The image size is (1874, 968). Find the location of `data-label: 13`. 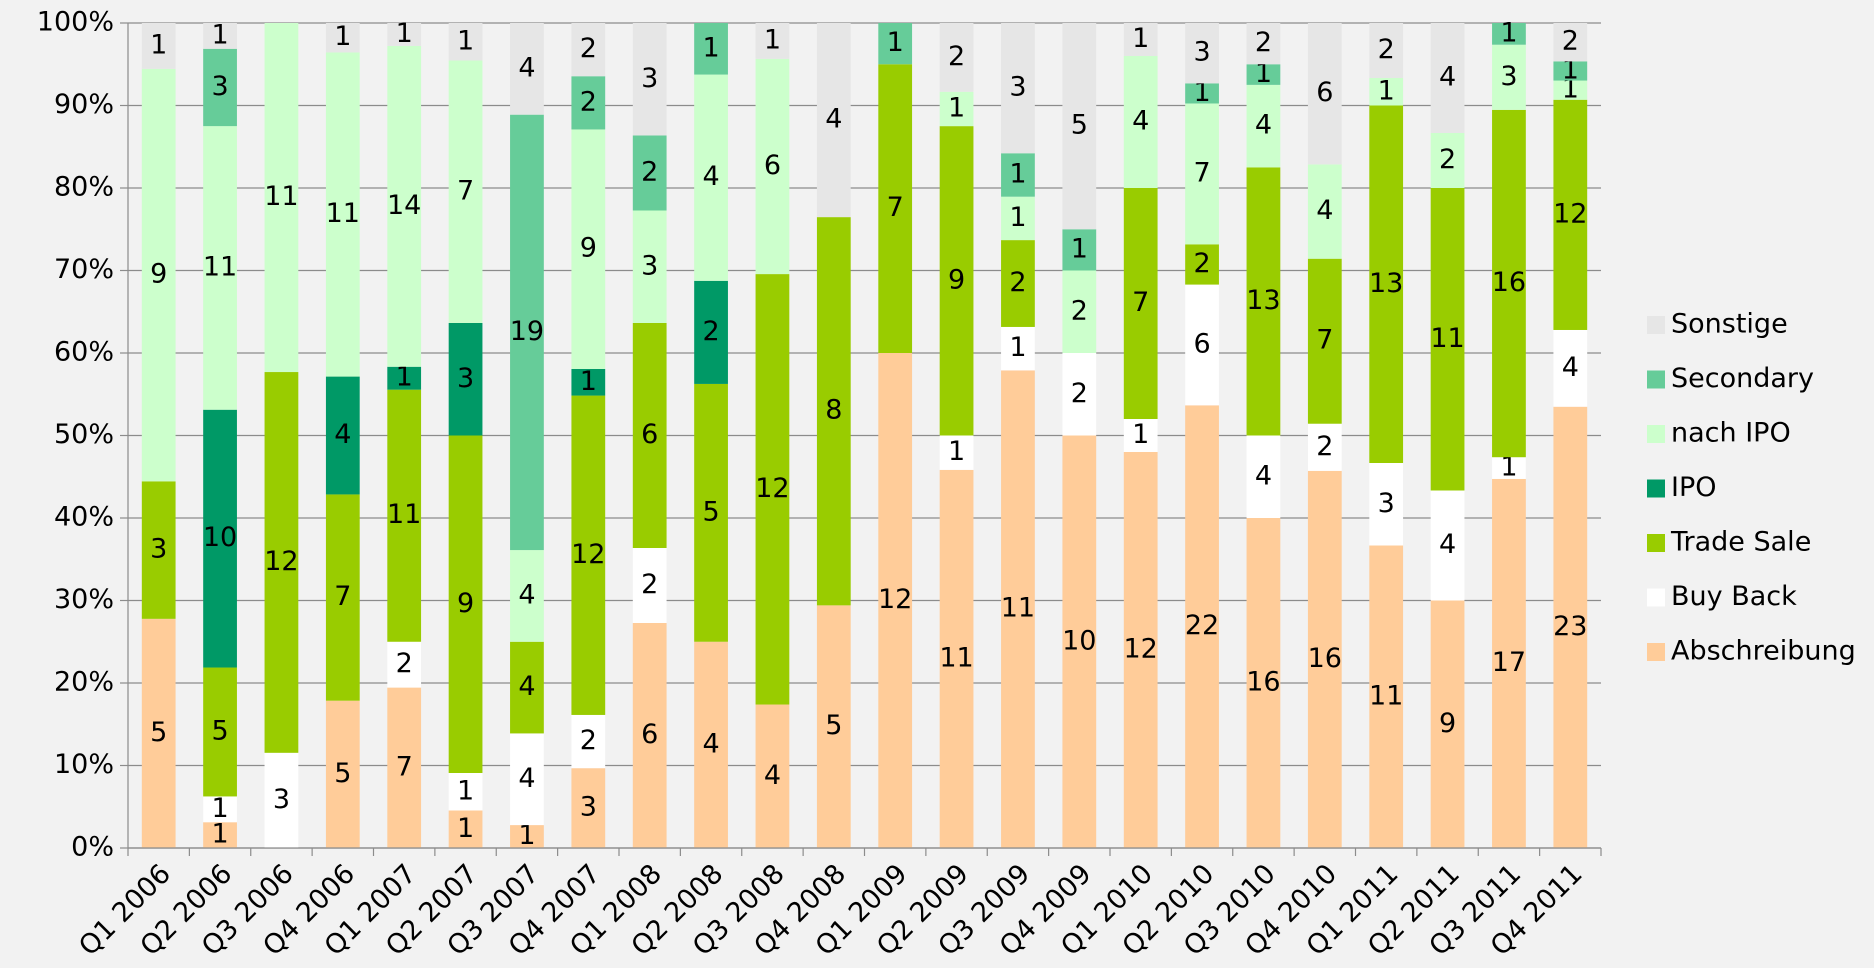

data-label: 13 is located at coordinates (1263, 300).